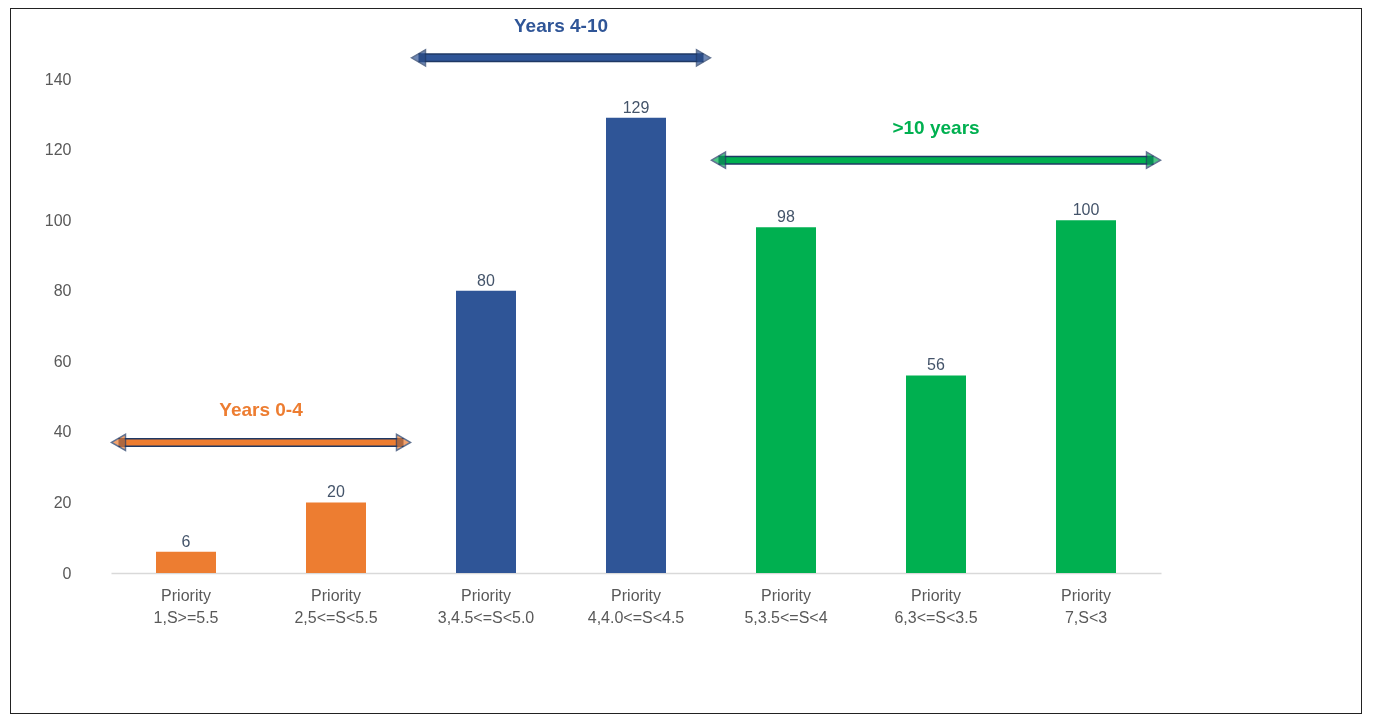 The width and height of the screenshot is (1375, 722). What do you see at coordinates (336, 606) in the screenshot?
I see `x-tick-label: Priority 2,5<=S<5.5` at bounding box center [336, 606].